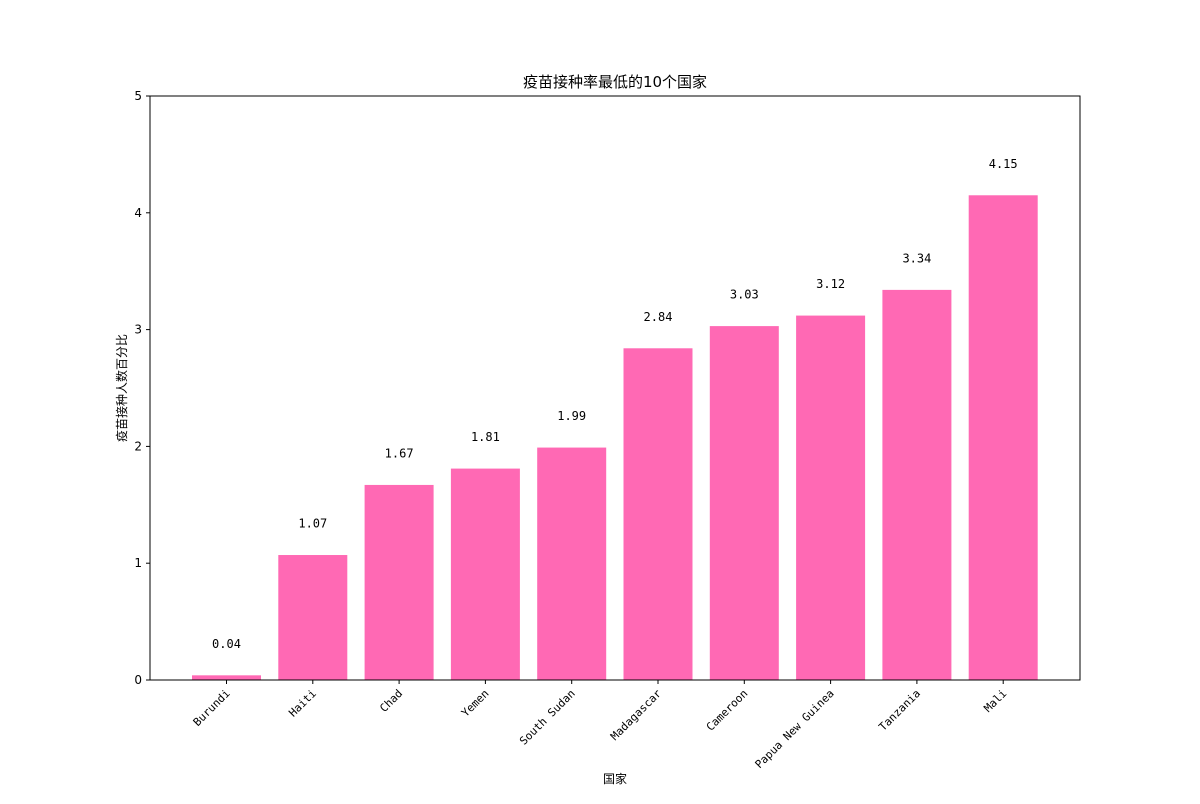 Image resolution: width=1200 pixels, height=804 pixels. What do you see at coordinates (572, 563) in the screenshot?
I see `bar-south-sudan` at bounding box center [572, 563].